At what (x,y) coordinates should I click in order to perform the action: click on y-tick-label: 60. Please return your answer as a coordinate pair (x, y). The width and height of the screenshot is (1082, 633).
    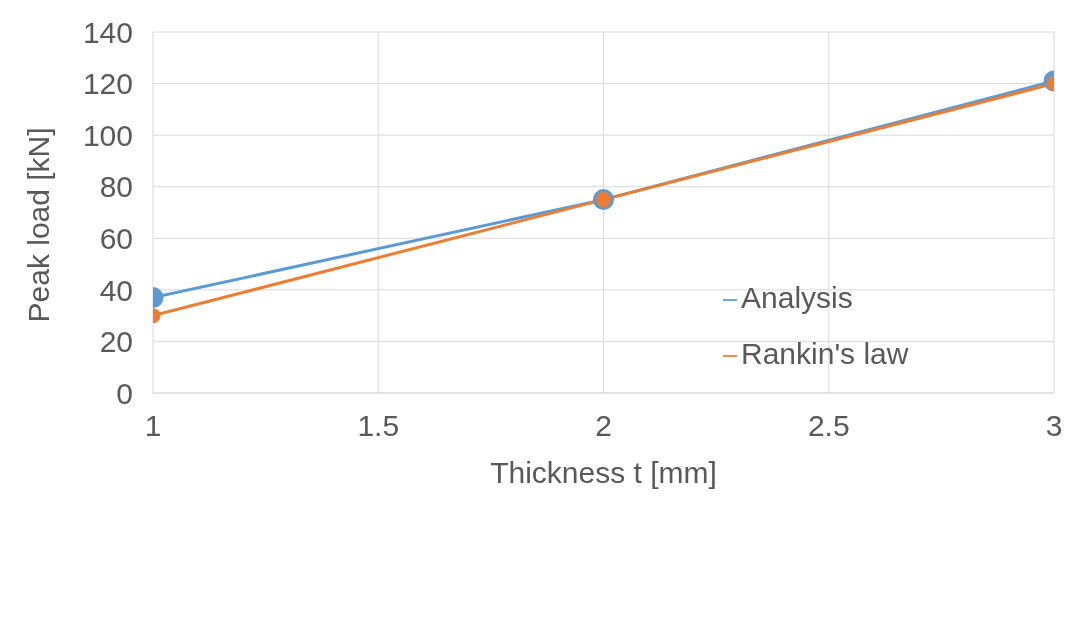
    Looking at the image, I should click on (116, 238).